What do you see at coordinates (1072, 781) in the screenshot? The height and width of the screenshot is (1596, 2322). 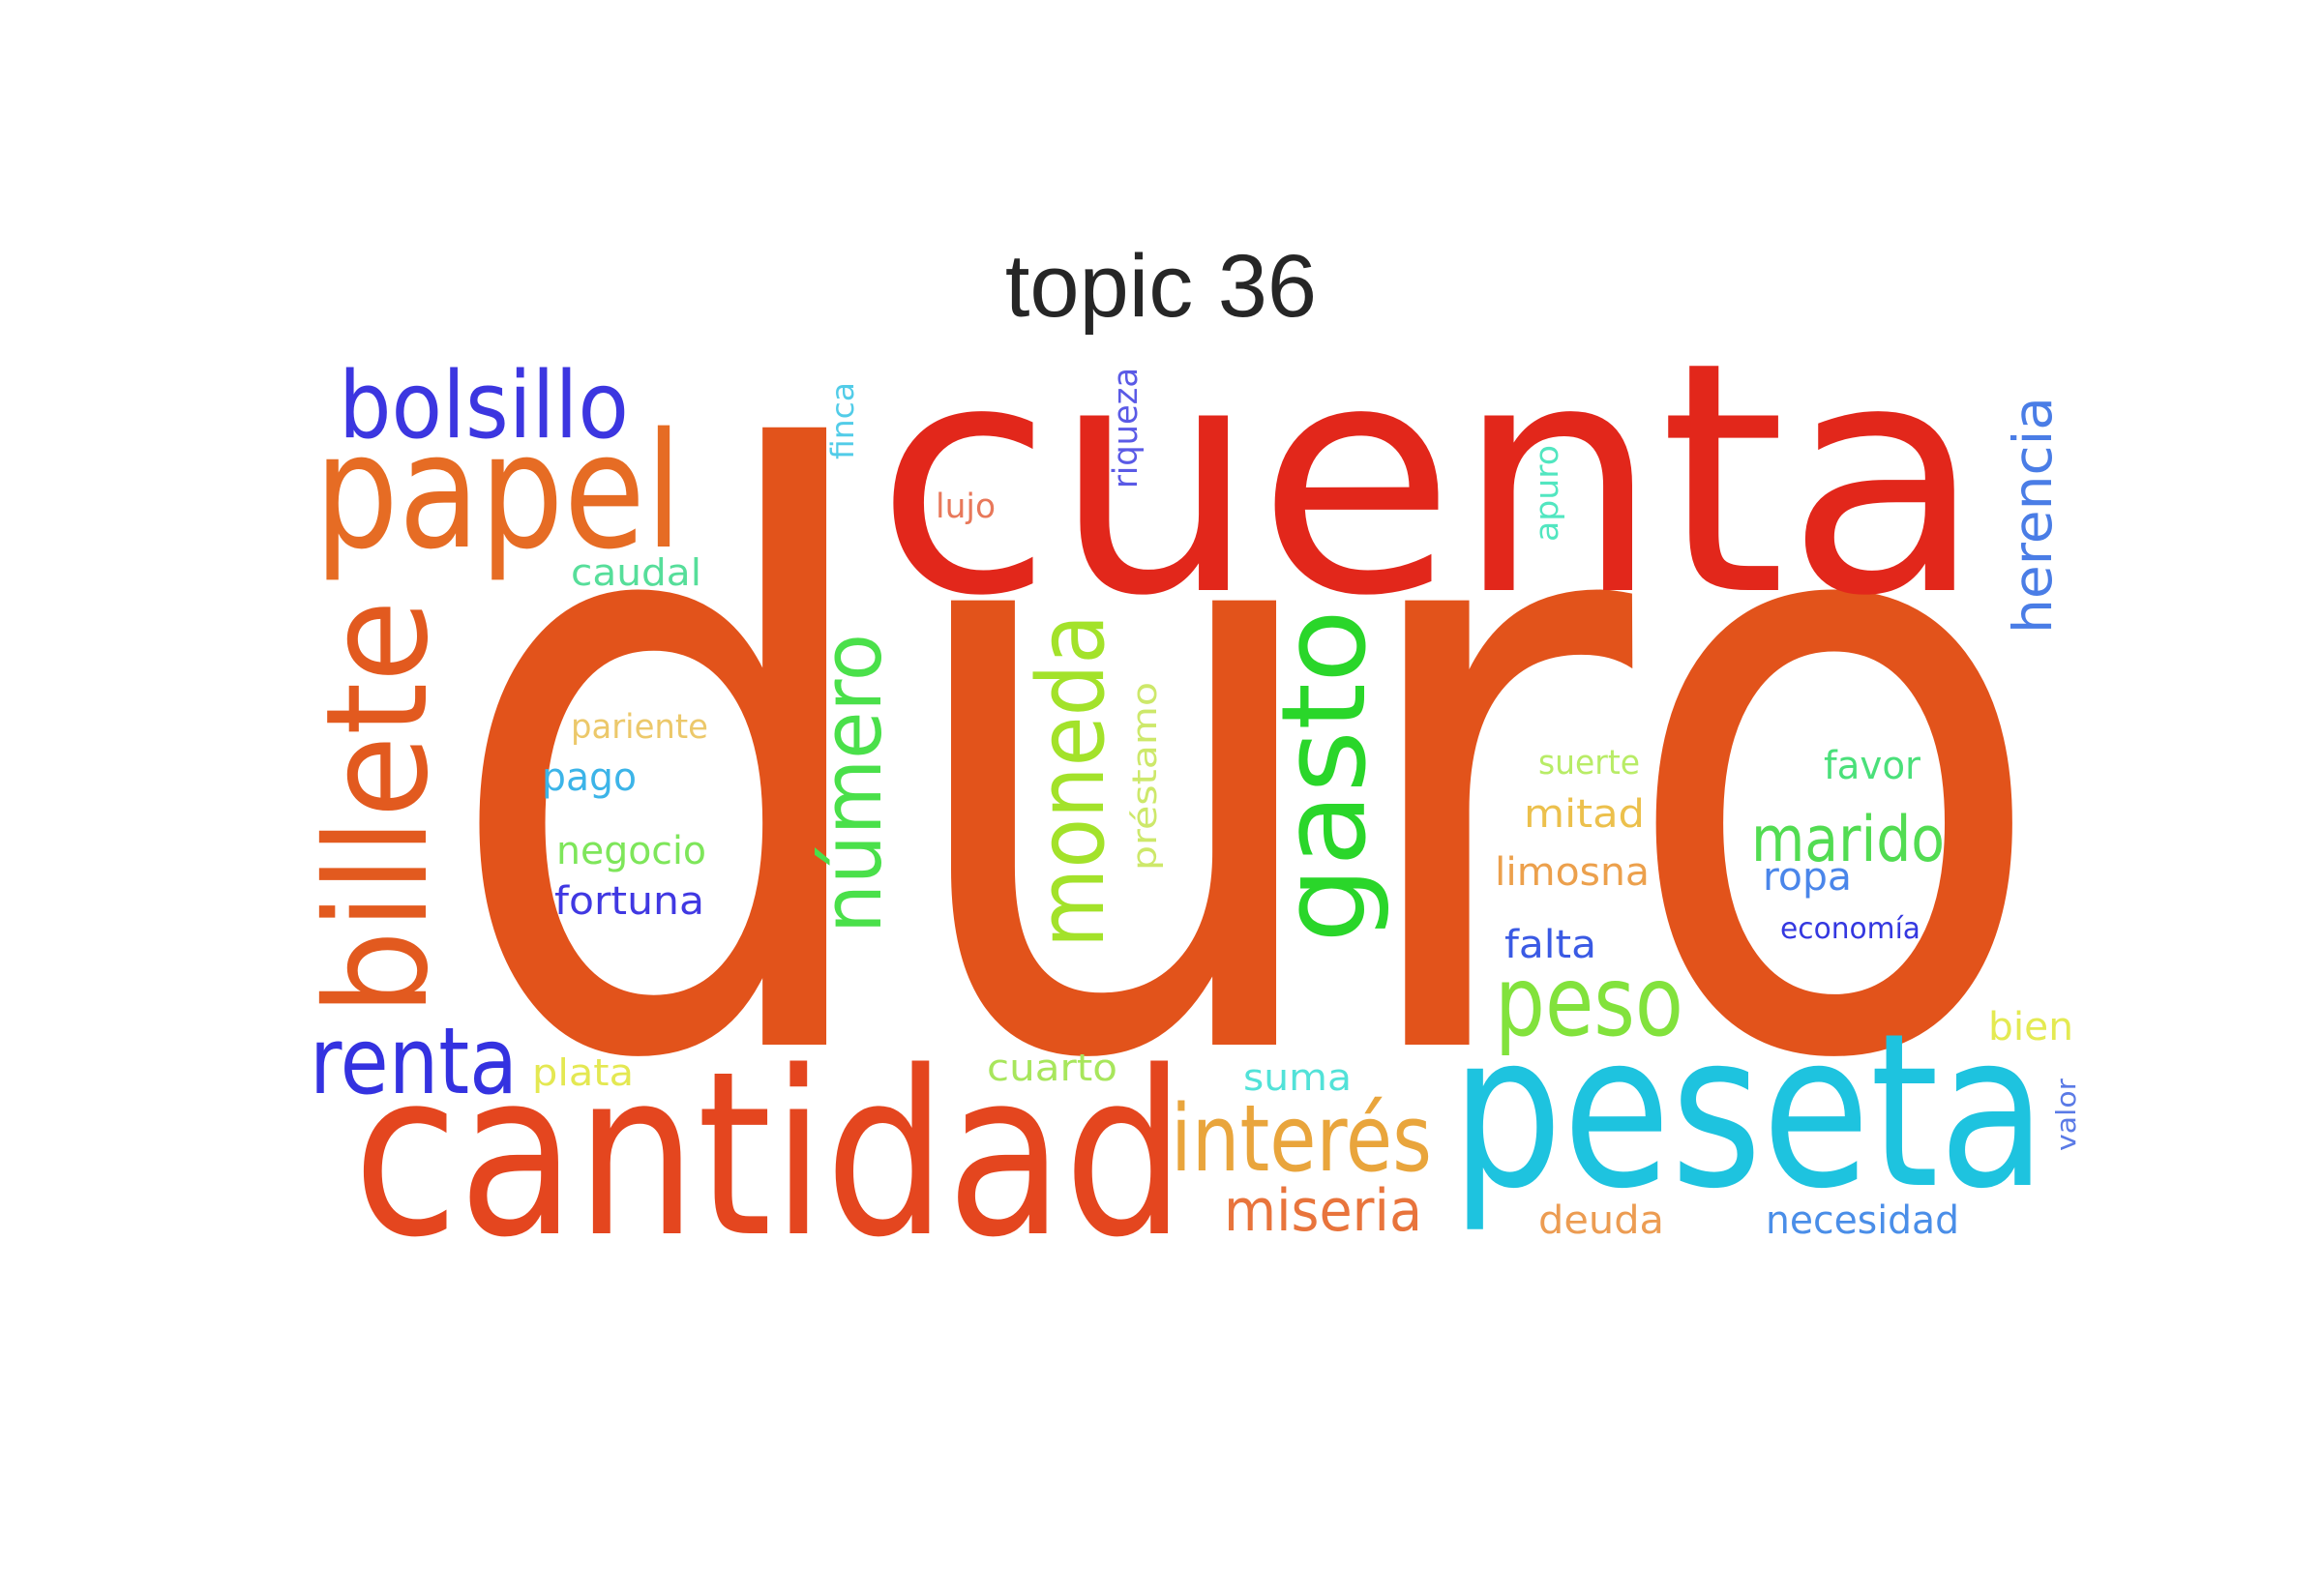 I see `word-moneda: moneda` at bounding box center [1072, 781].